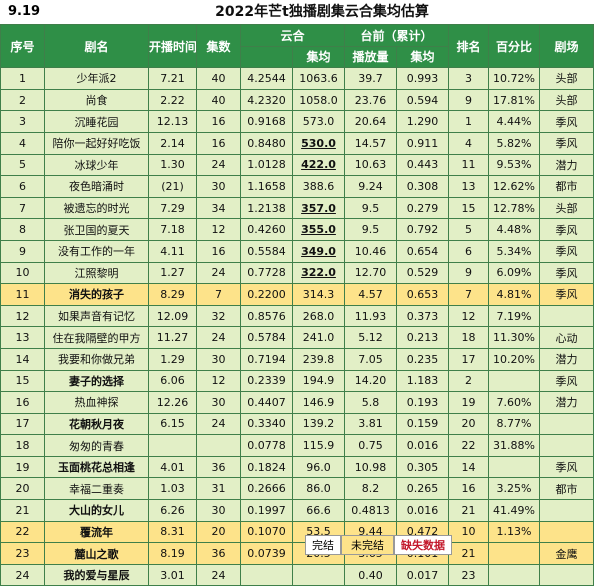 Image resolution: width=600 pixels, height=586 pixels. Describe the element at coordinates (514, 532) in the screenshot. I see `cell-percent: 1.13%` at that location.